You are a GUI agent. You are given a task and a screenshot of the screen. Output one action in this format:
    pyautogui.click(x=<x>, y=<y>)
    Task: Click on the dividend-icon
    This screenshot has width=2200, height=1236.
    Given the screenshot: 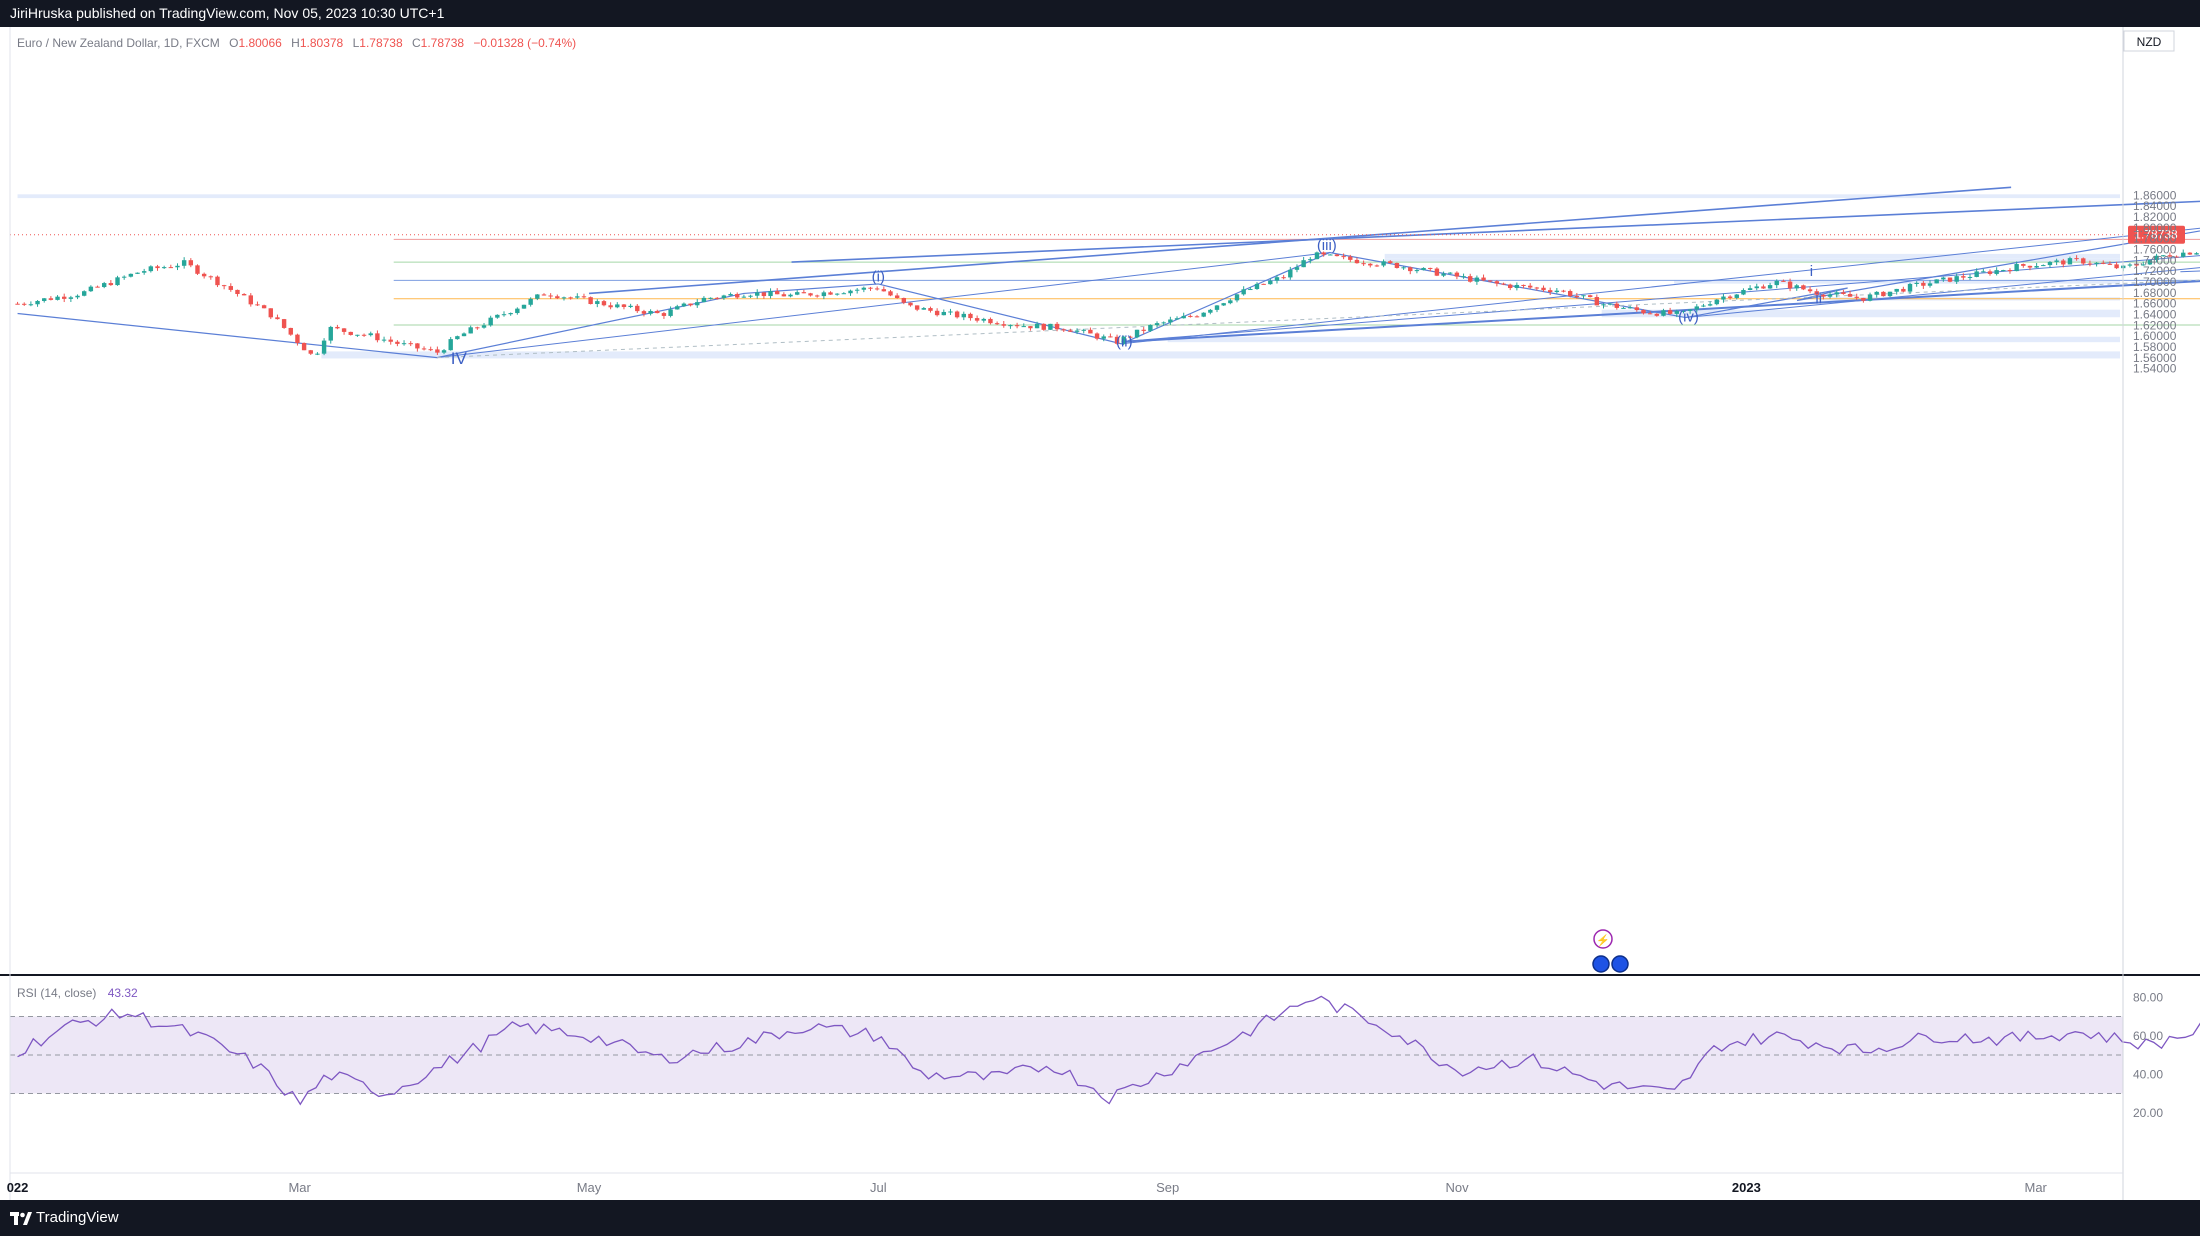 What is the action you would take?
    pyautogui.click(x=1620, y=964)
    